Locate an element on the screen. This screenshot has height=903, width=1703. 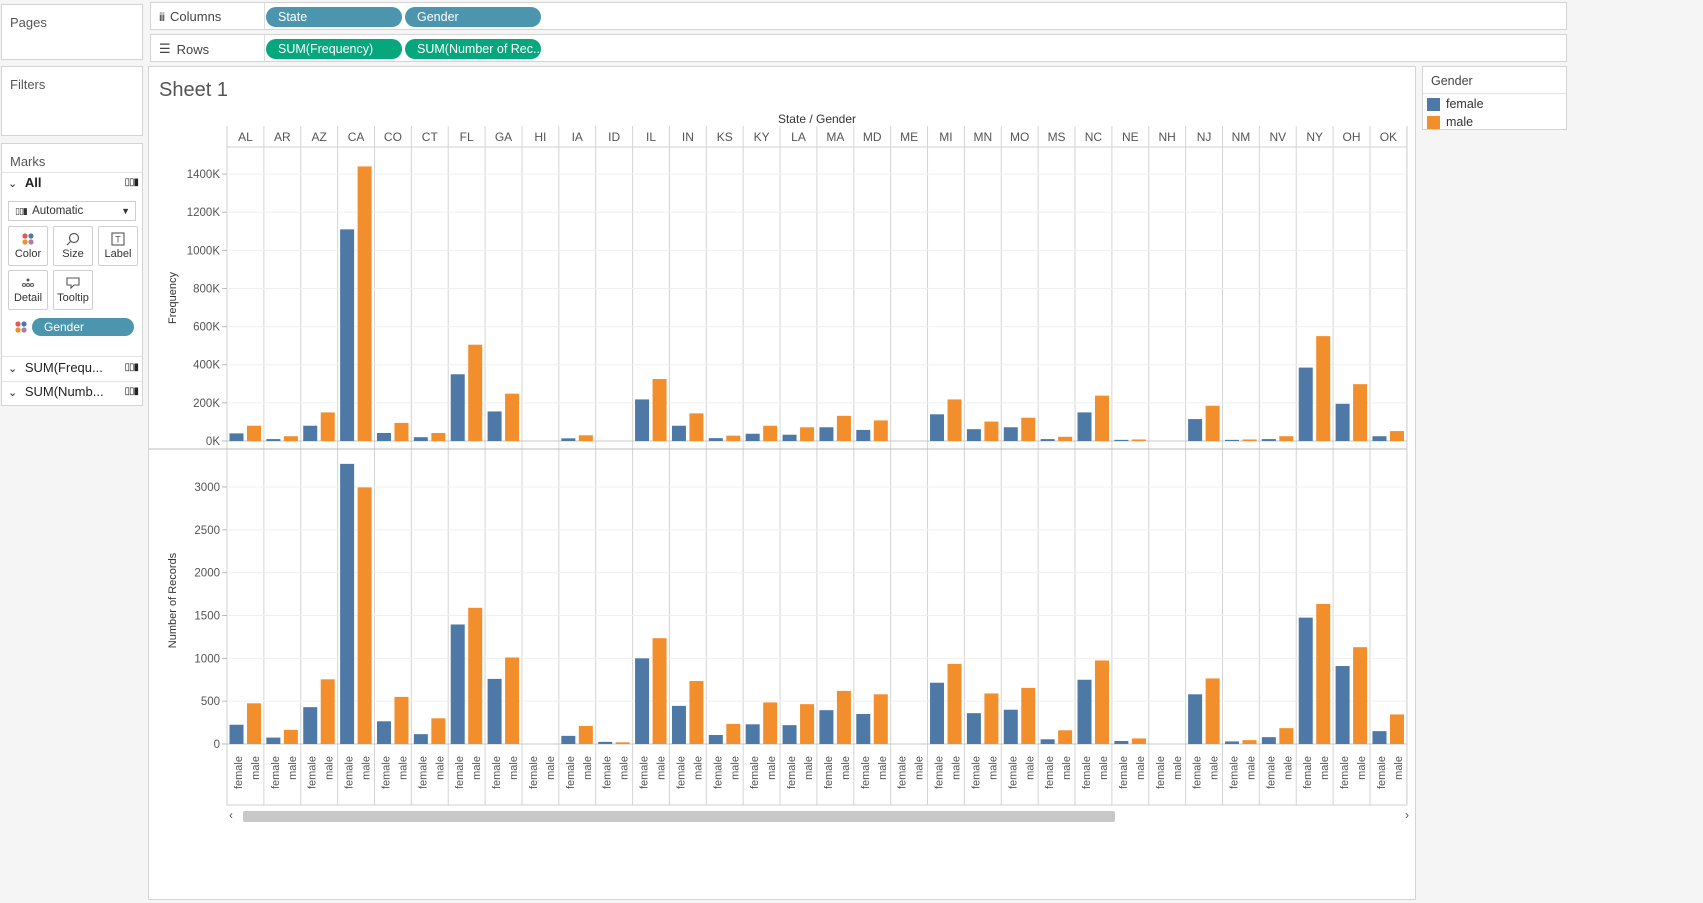
y-tick-label: 1000 is located at coordinates (207, 659).